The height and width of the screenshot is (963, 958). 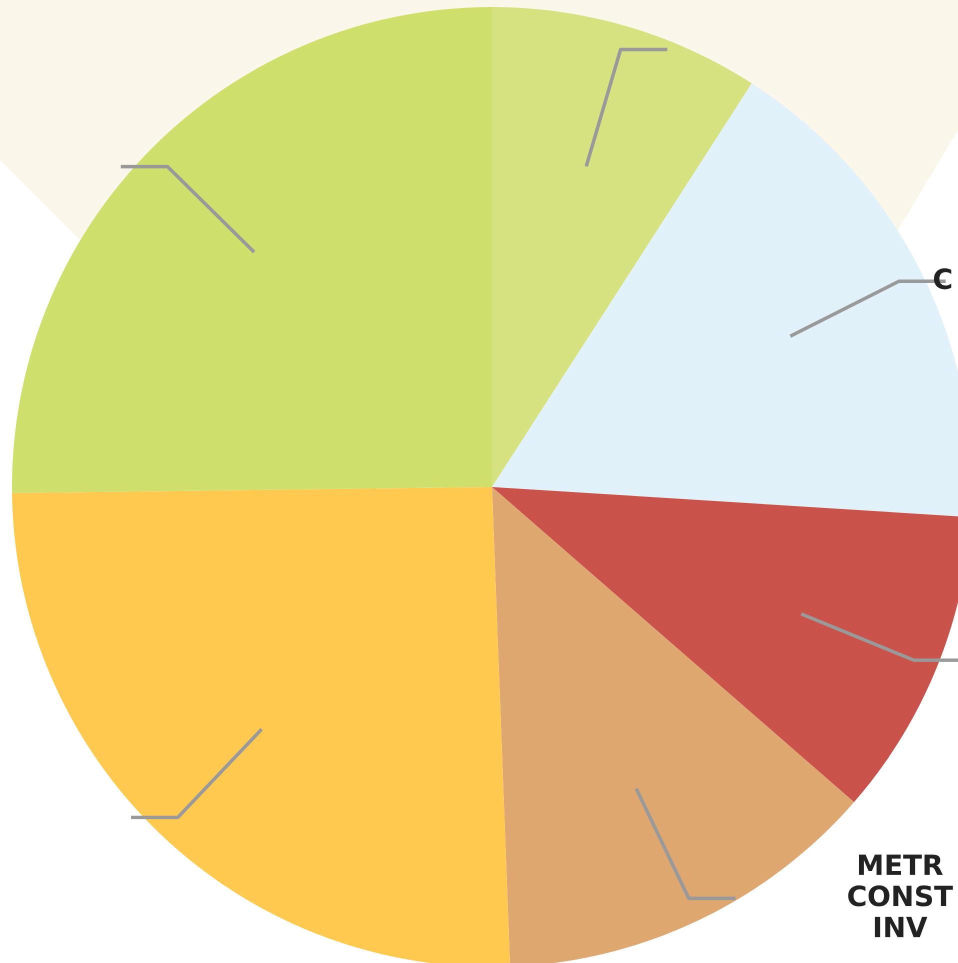 I want to click on slice-label: C, so click(x=943, y=279).